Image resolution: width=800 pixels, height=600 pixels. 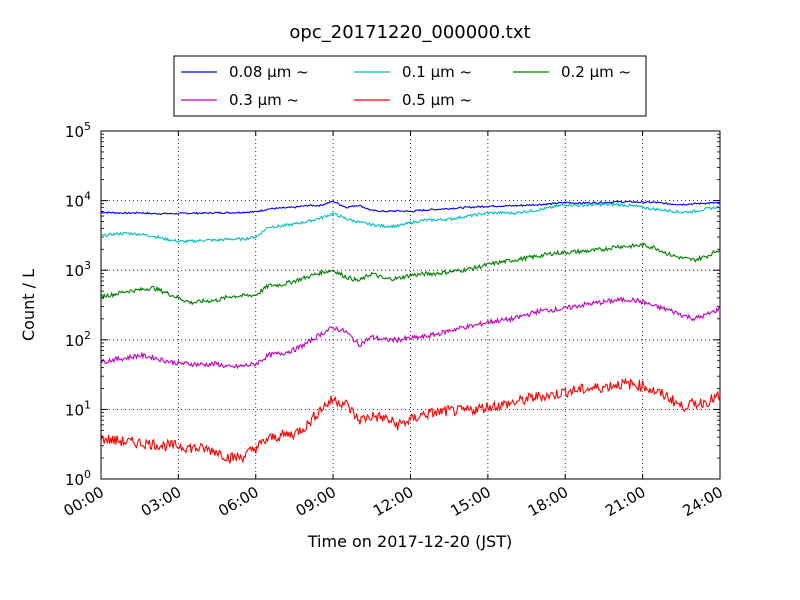 What do you see at coordinates (596, 72) in the screenshot?
I see `legend-label: 0.2 μm ~` at bounding box center [596, 72].